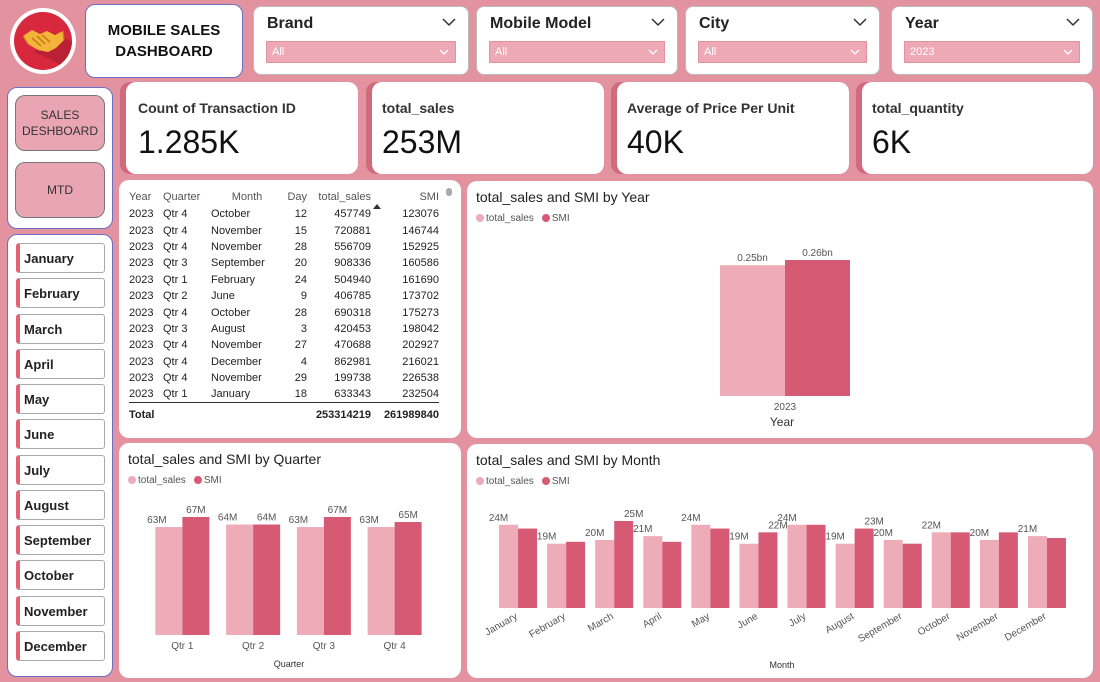  What do you see at coordinates (420, 312) in the screenshot?
I see `table-cell: 175273` at bounding box center [420, 312].